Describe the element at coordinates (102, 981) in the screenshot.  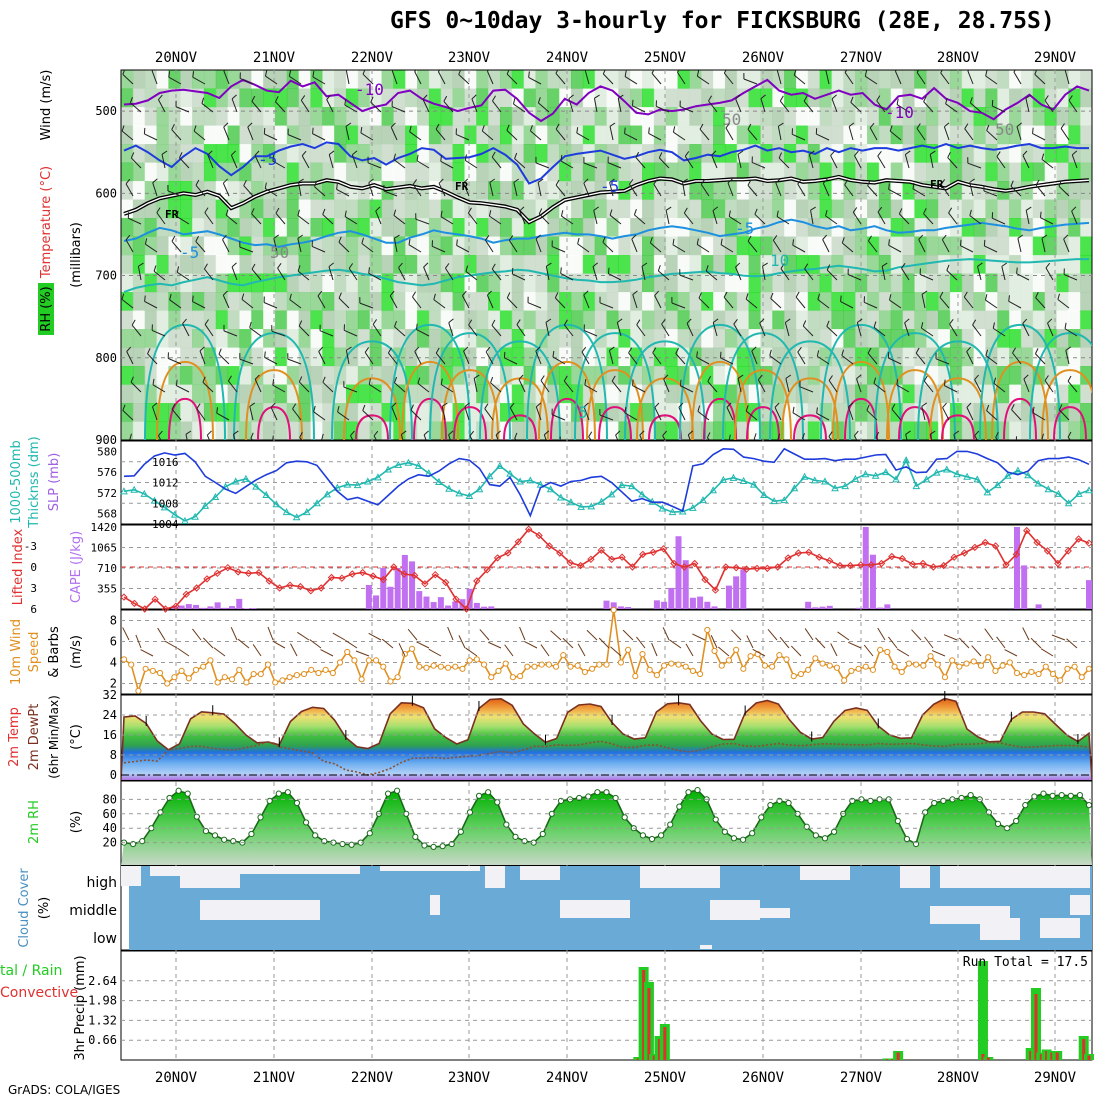
I see `precip-tick: 2.64` at that location.